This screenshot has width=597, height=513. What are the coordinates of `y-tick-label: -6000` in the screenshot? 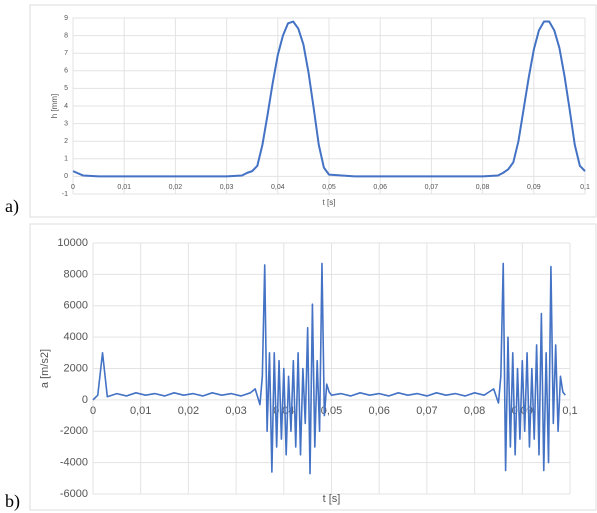 It's located at (74, 494).